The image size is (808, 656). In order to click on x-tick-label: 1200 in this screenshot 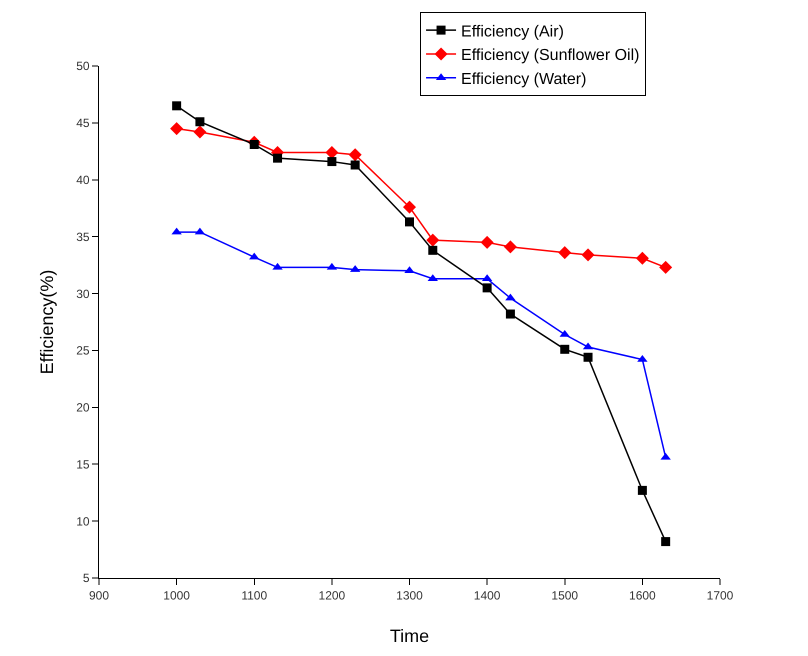, I will do `click(332, 595)`.